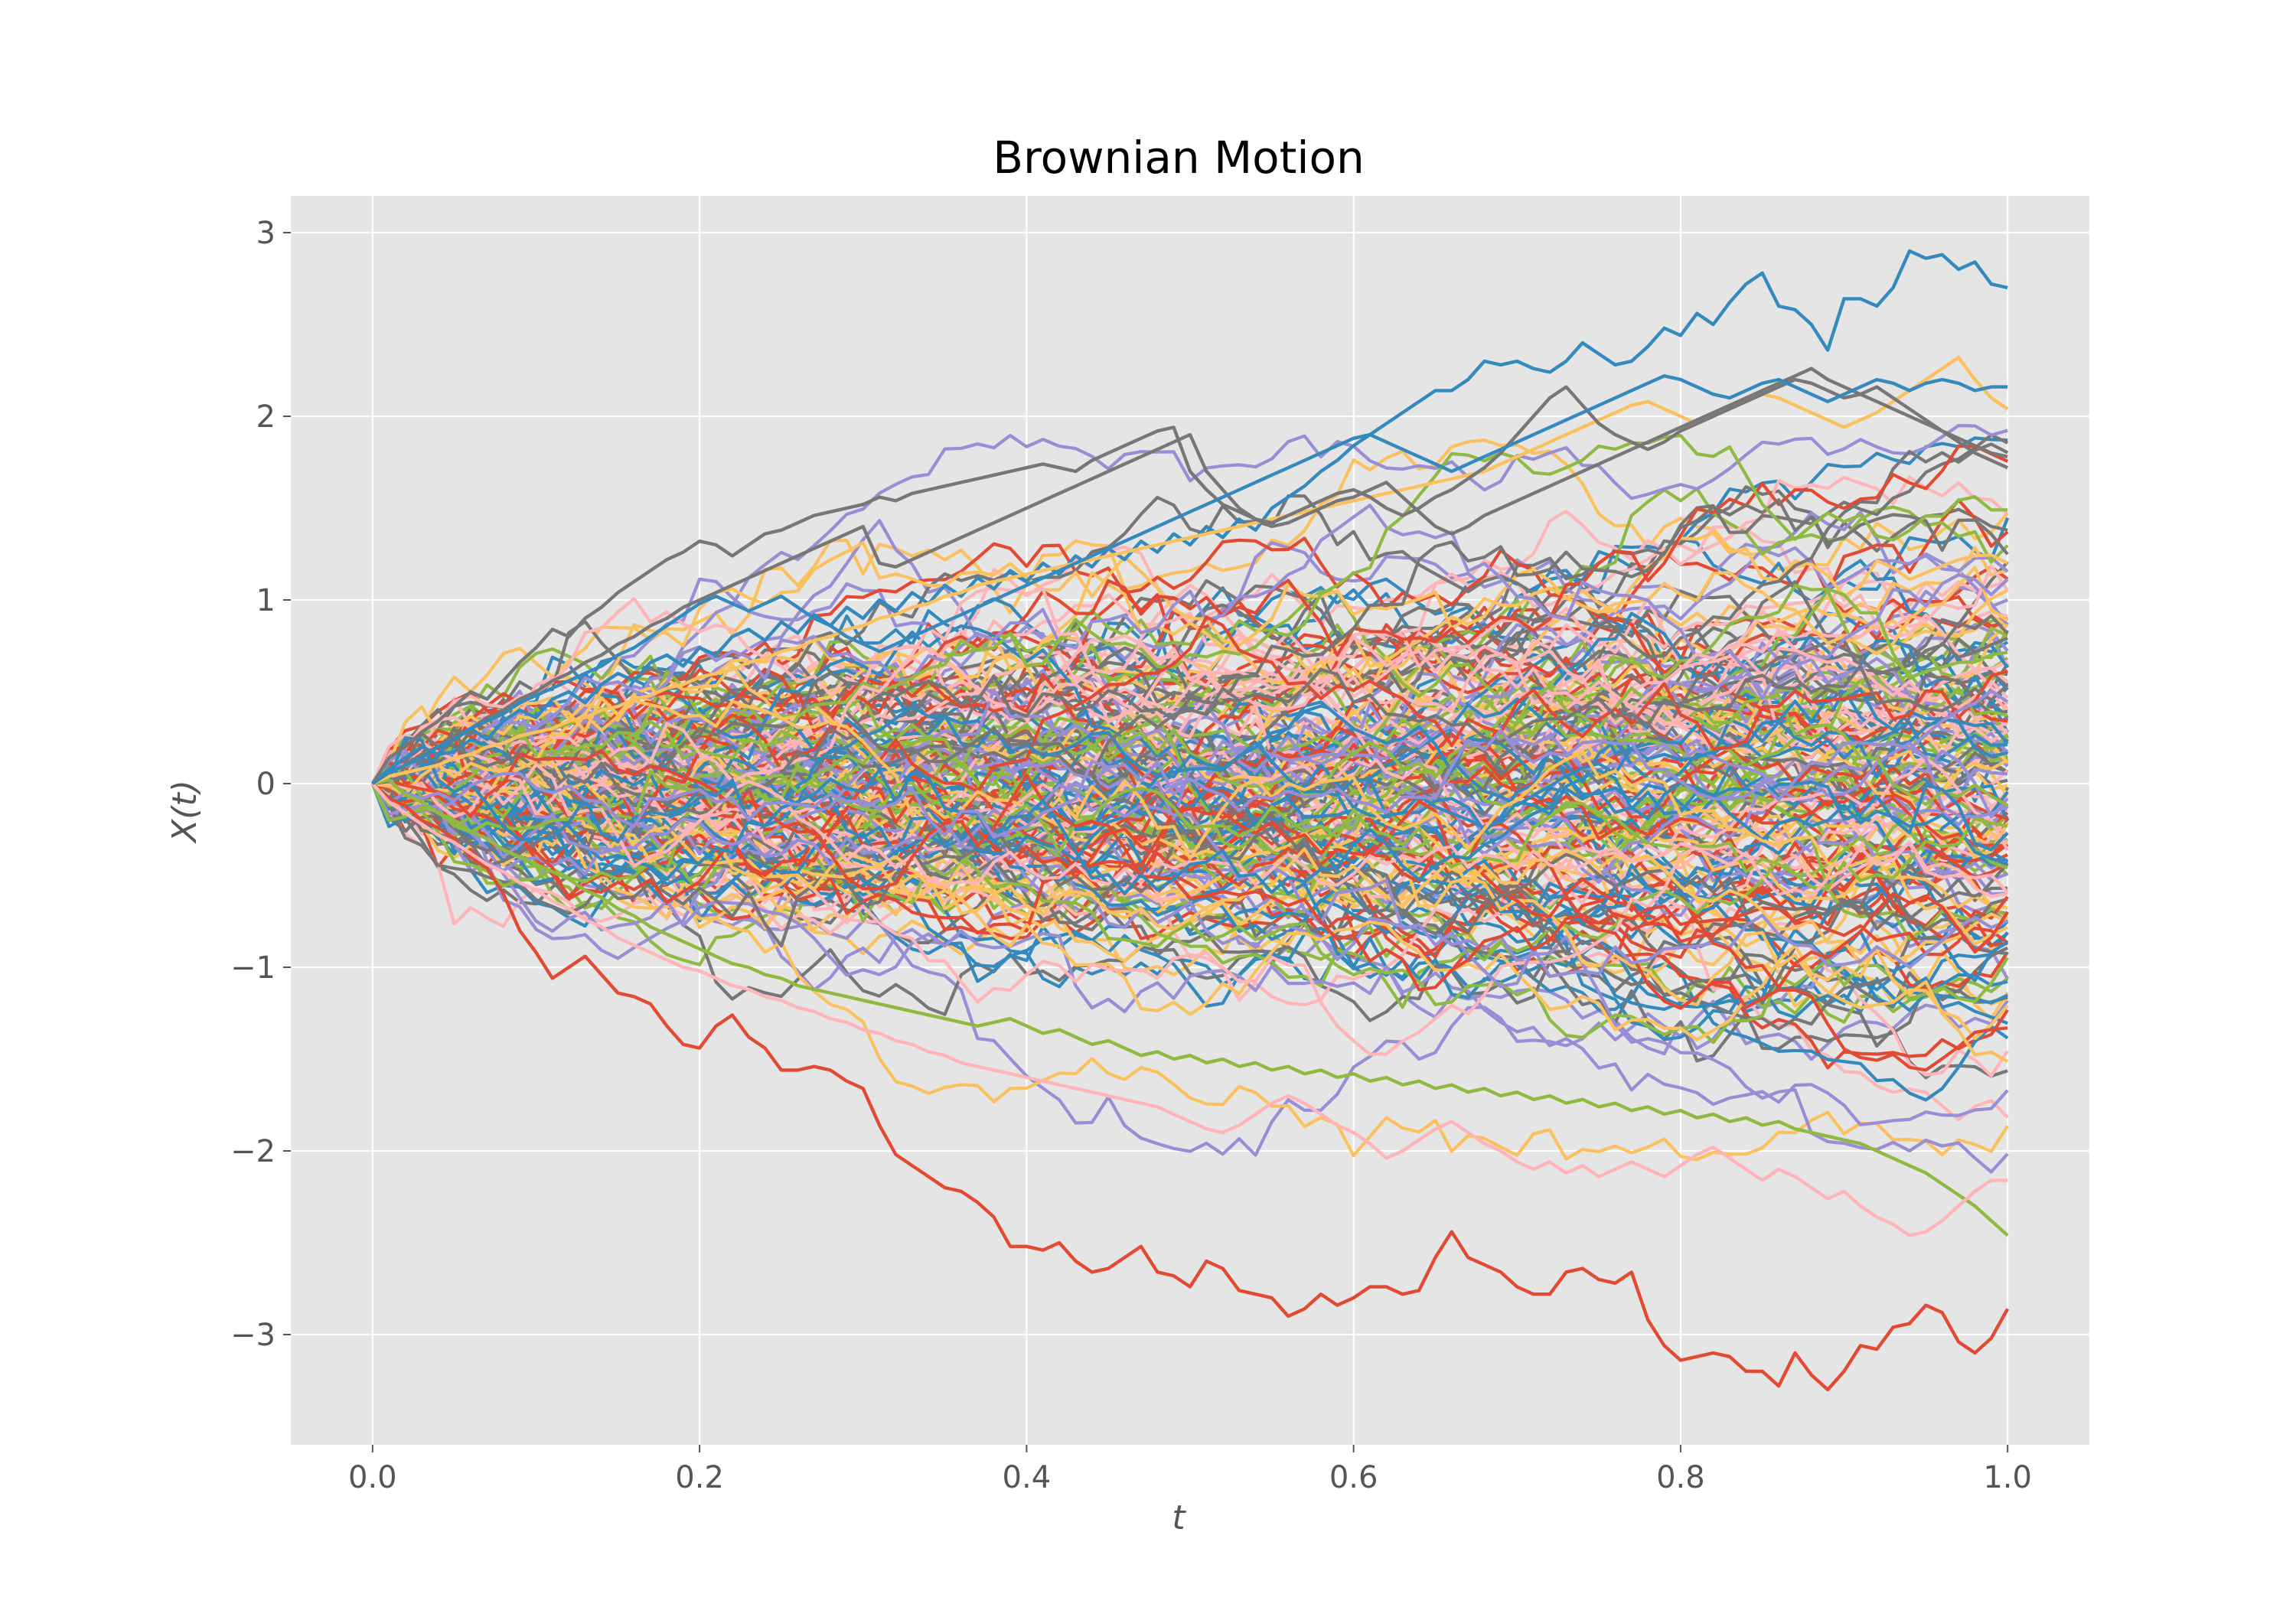  Describe the element at coordinates (2007, 1477) in the screenshot. I see `x-tick-label: 1.0` at that location.